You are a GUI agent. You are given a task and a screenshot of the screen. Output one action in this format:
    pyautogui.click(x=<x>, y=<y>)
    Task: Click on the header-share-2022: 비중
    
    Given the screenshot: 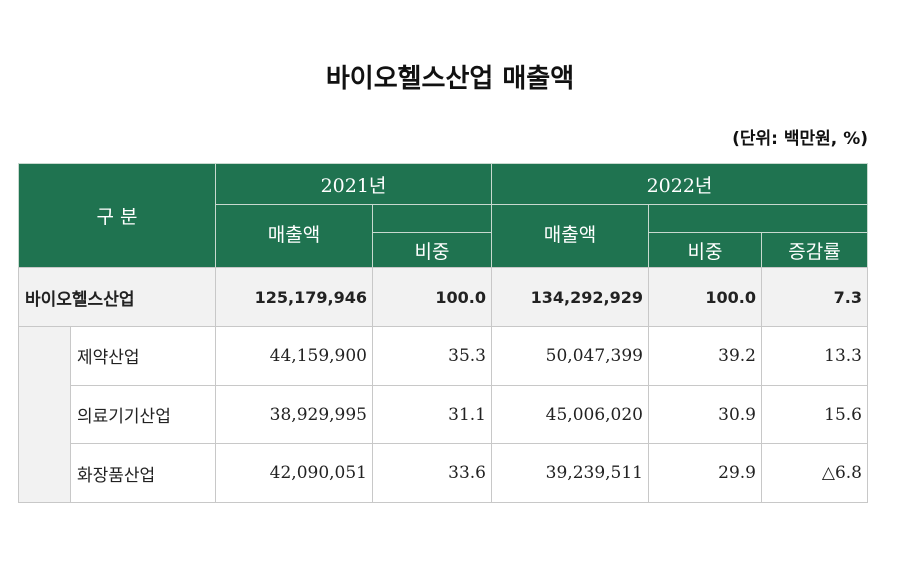 What is the action you would take?
    pyautogui.click(x=705, y=250)
    